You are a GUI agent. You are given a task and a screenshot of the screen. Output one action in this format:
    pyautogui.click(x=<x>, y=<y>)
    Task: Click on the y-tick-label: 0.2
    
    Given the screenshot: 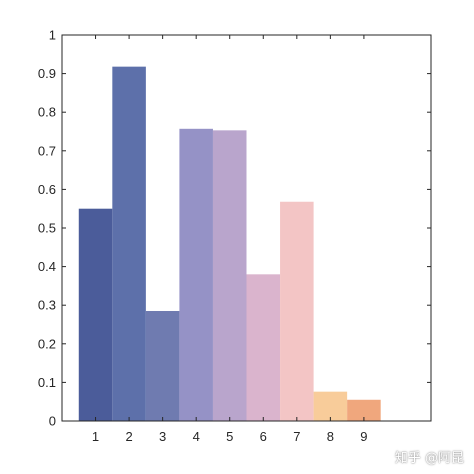 What is the action you would take?
    pyautogui.click(x=47, y=343)
    